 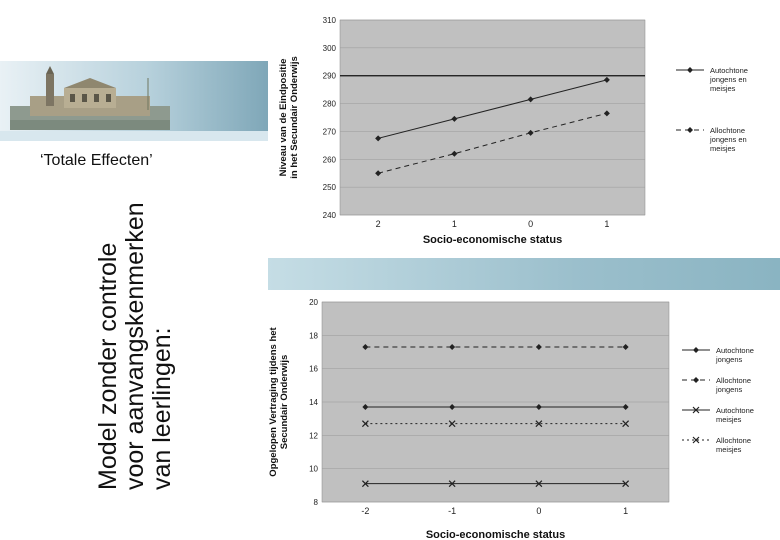 What do you see at coordinates (313, 402) in the screenshot?
I see `y-tick-label: 14` at bounding box center [313, 402].